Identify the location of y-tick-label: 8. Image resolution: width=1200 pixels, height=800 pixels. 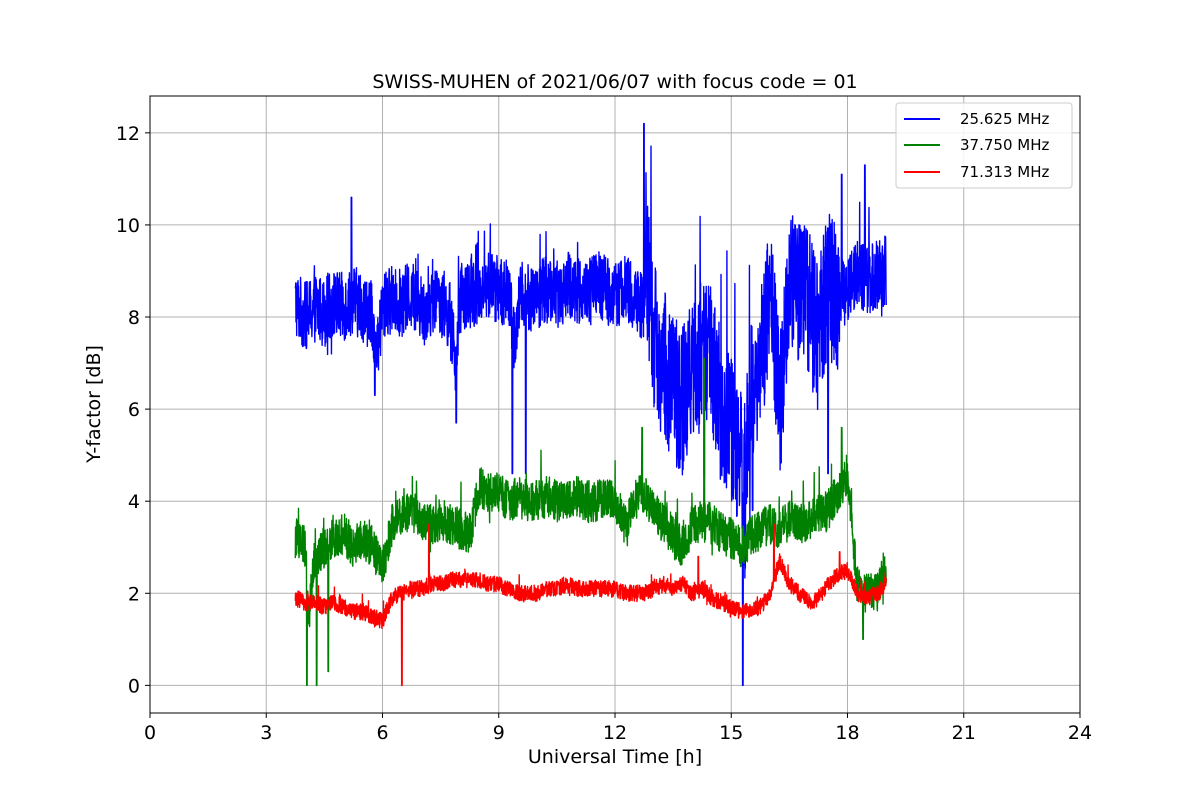
(134, 318).